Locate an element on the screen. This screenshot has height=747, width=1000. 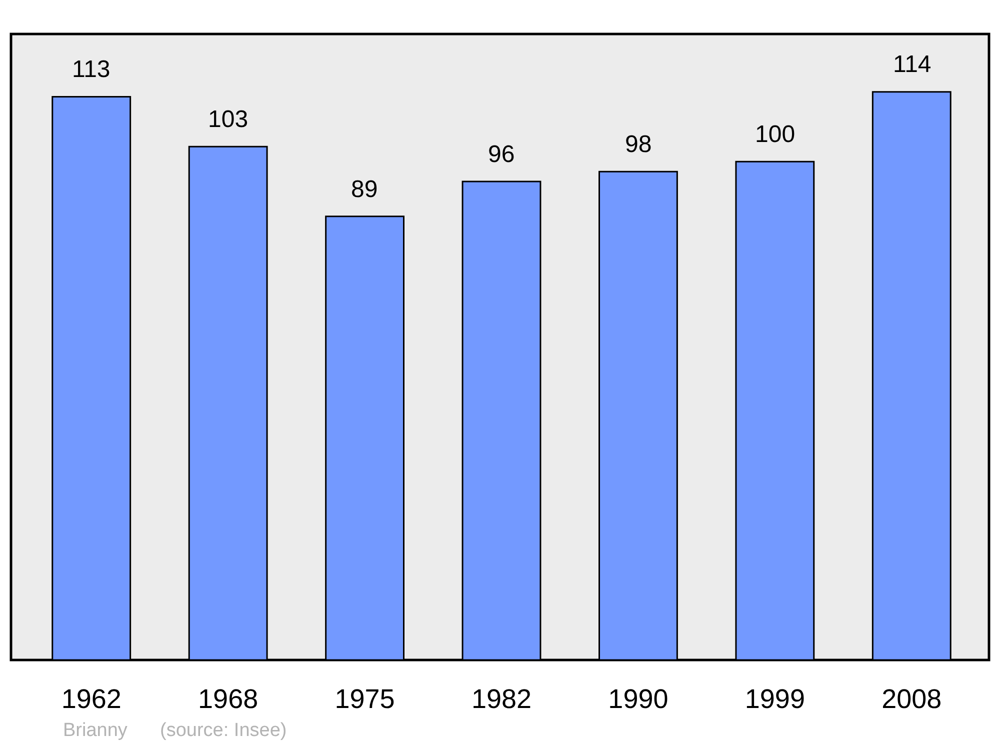
data-label: 89 is located at coordinates (364, 189).